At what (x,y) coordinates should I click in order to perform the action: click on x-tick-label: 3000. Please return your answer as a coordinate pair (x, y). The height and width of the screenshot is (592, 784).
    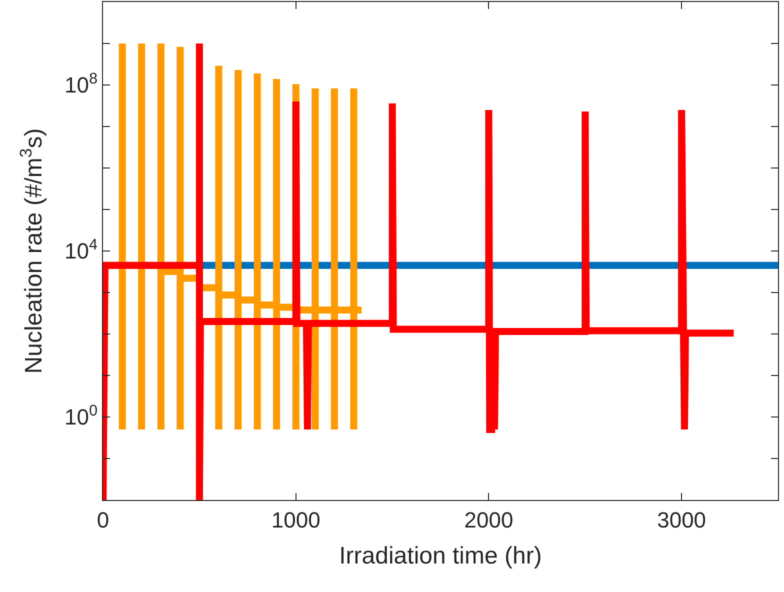
    Looking at the image, I should click on (681, 519).